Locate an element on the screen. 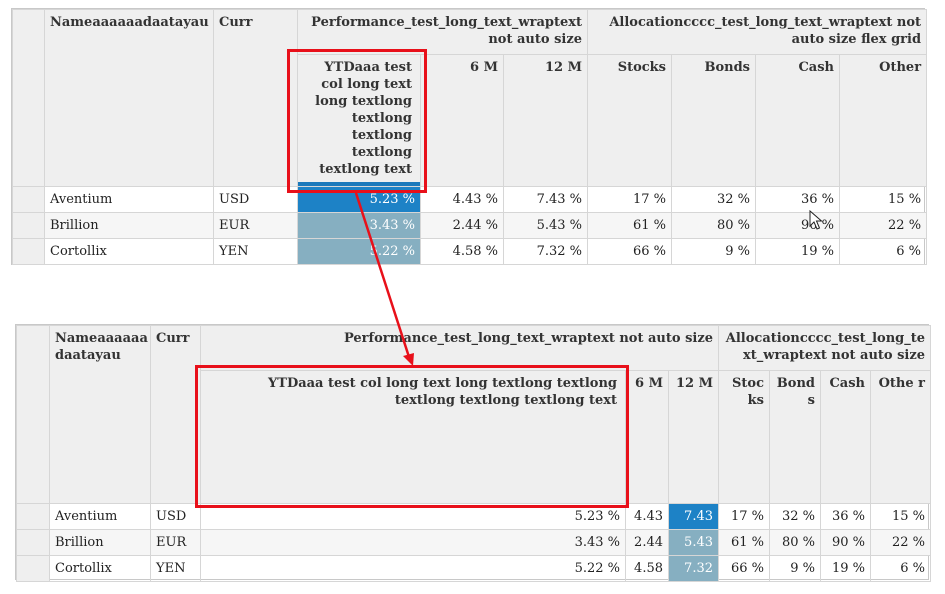  cell-6m: 2.44 is located at coordinates (647, 542).